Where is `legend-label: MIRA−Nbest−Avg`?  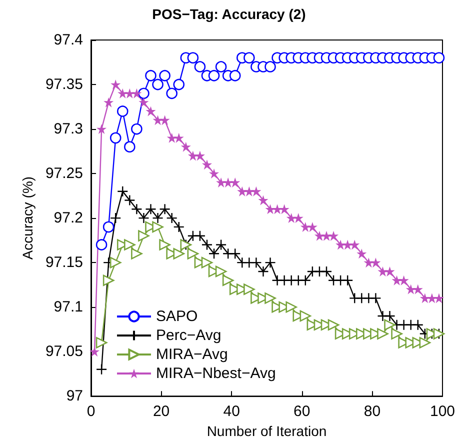
legend-label: MIRA−Nbest−Avg is located at coordinates (216, 373).